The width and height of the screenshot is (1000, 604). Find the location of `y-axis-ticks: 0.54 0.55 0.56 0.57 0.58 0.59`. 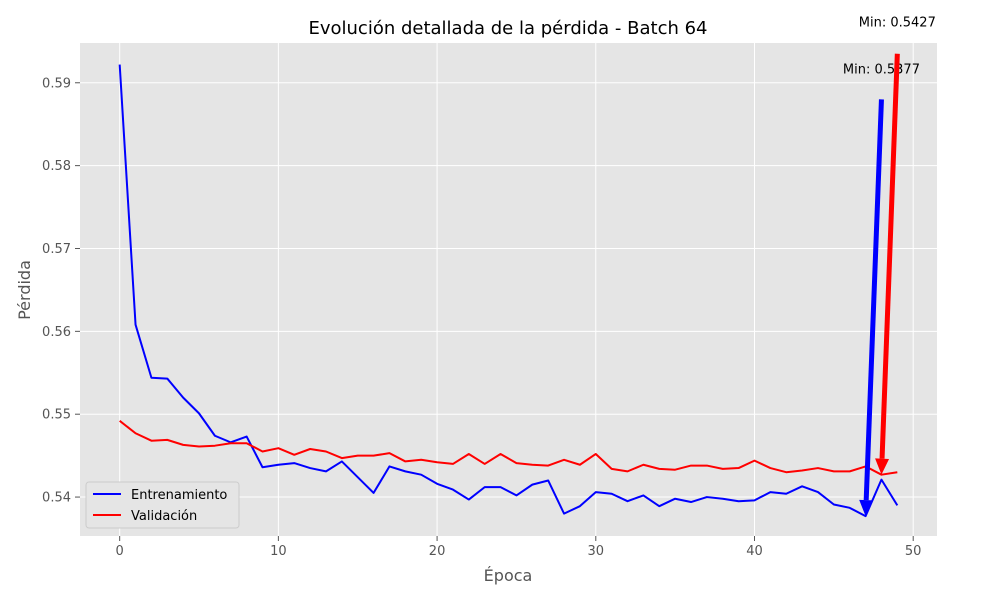

y-axis-ticks: 0.54 0.55 0.56 0.57 0.58 0.59 is located at coordinates (61, 291).